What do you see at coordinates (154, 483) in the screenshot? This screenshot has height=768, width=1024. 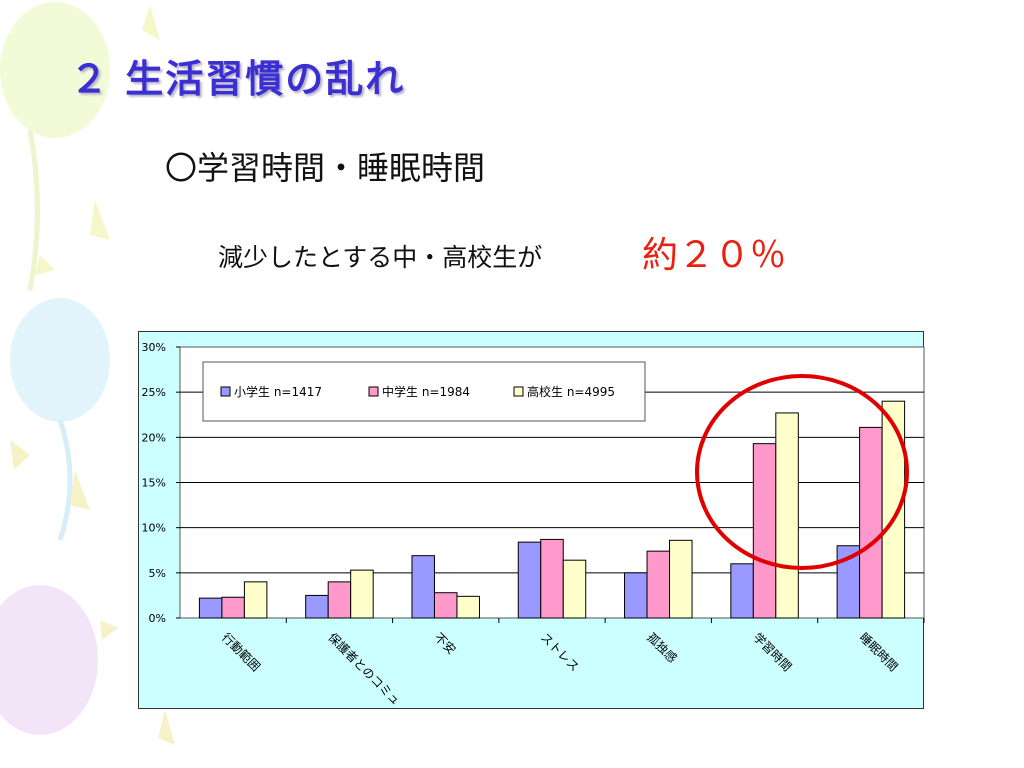 I see `y-tick-label: 15%` at bounding box center [154, 483].